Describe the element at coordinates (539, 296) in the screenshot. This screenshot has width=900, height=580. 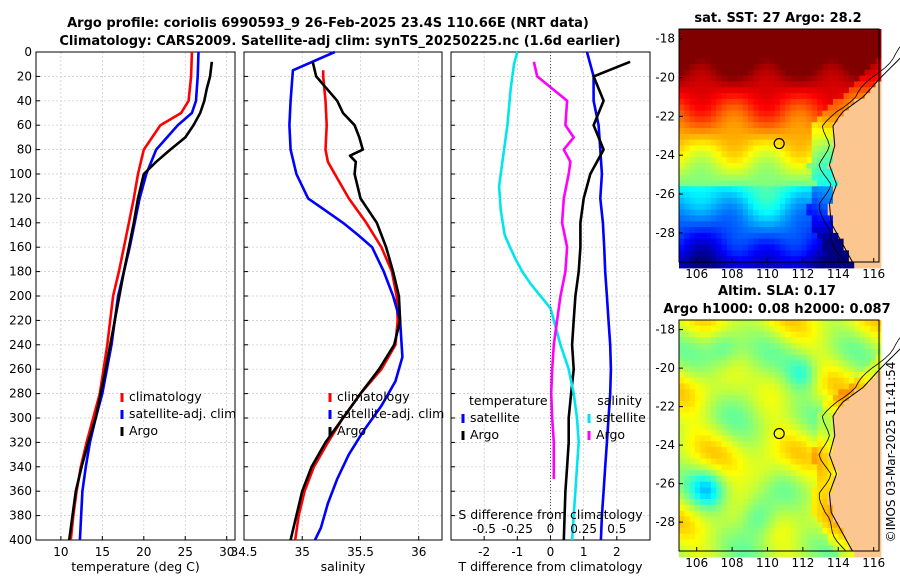
I see `series-line-s-satellite` at that location.